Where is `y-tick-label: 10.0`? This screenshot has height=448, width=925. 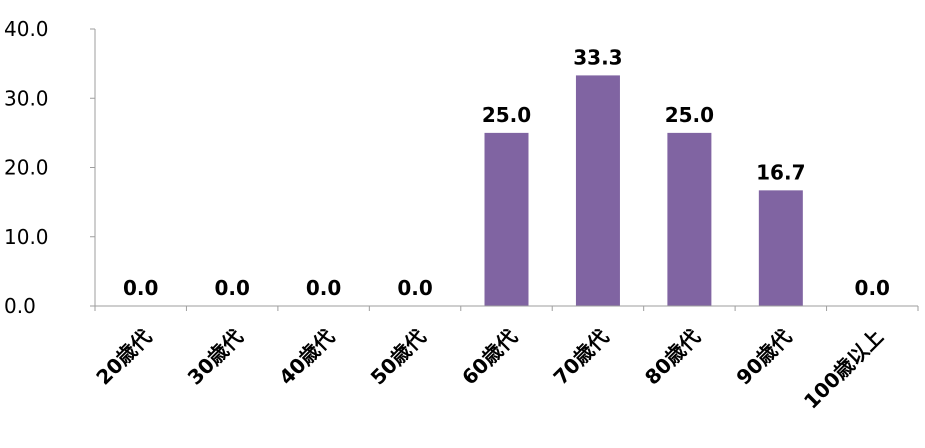 y-tick-label: 10.0 is located at coordinates (26, 237).